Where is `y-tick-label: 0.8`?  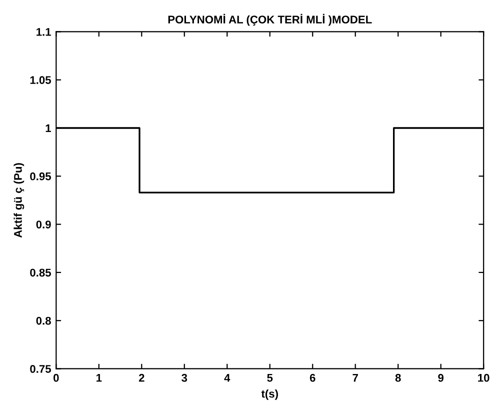 y-tick-label: 0.8 is located at coordinates (43, 320).